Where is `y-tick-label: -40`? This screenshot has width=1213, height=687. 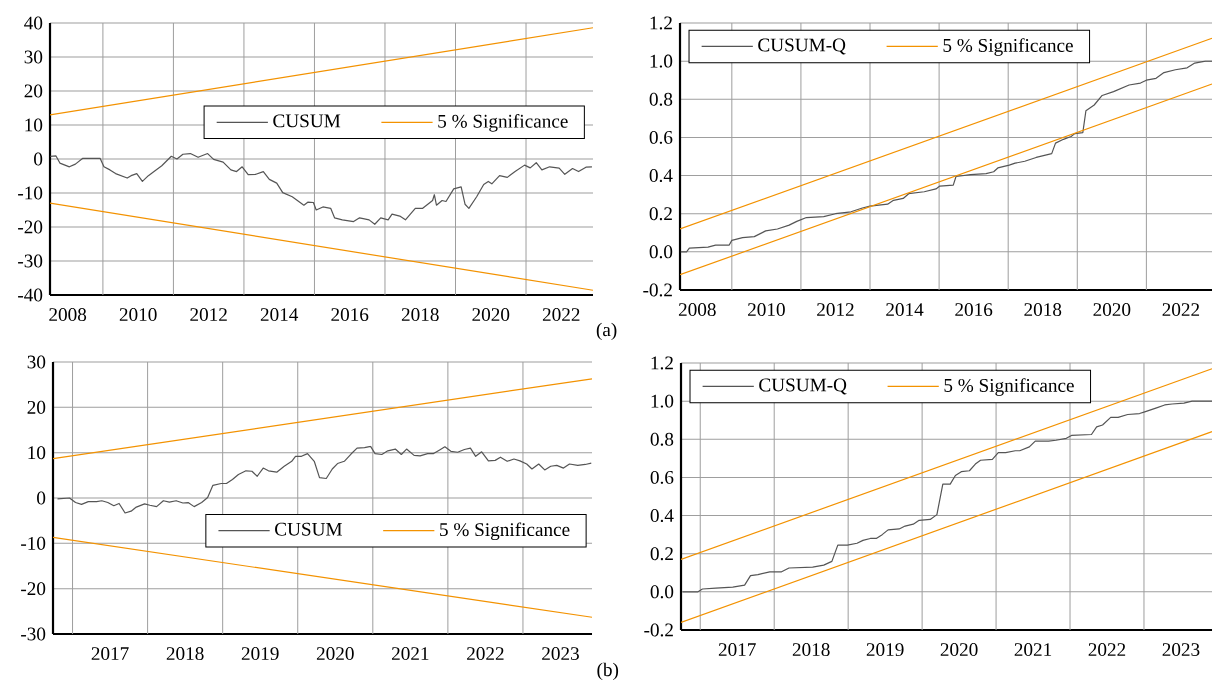 y-tick-label: -40 is located at coordinates (30, 295).